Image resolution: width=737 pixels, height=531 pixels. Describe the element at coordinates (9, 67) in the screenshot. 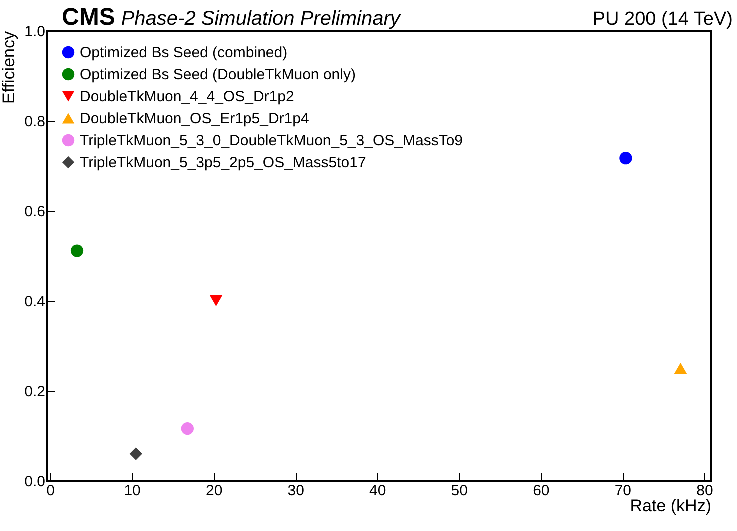

I see `y-axis-title: Efficiency` at that location.